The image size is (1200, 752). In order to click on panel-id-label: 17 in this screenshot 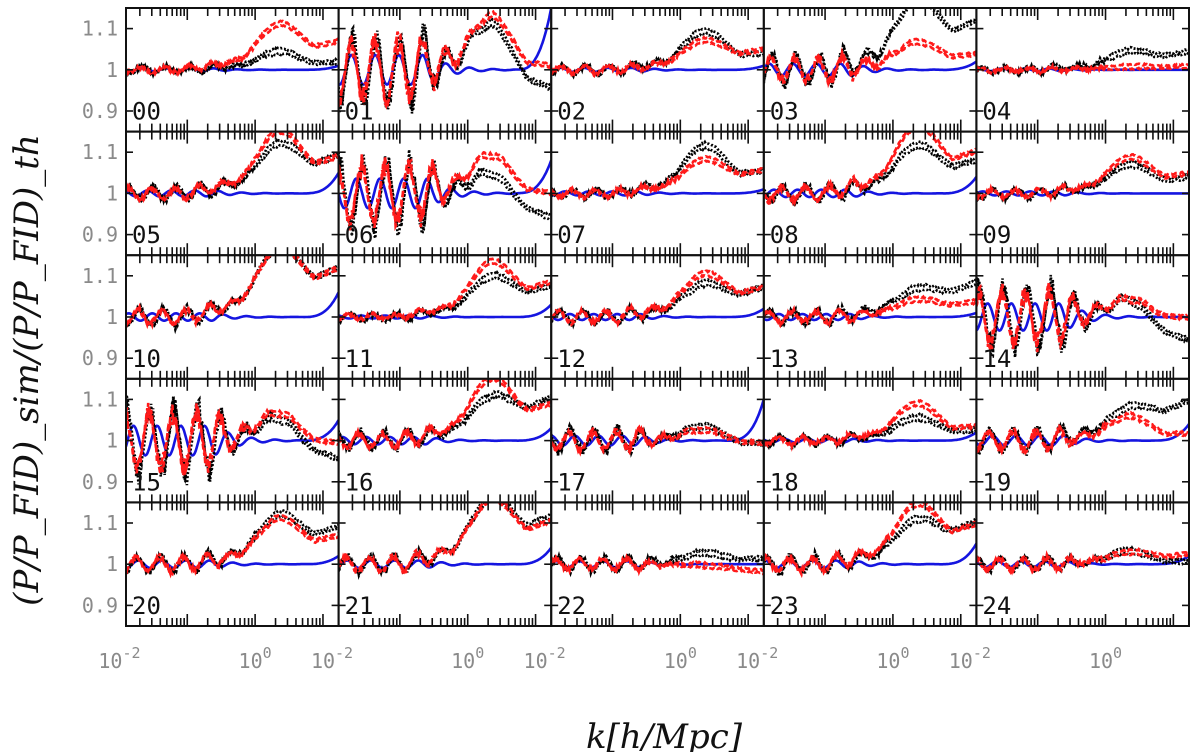, I will do `click(571, 482)`.